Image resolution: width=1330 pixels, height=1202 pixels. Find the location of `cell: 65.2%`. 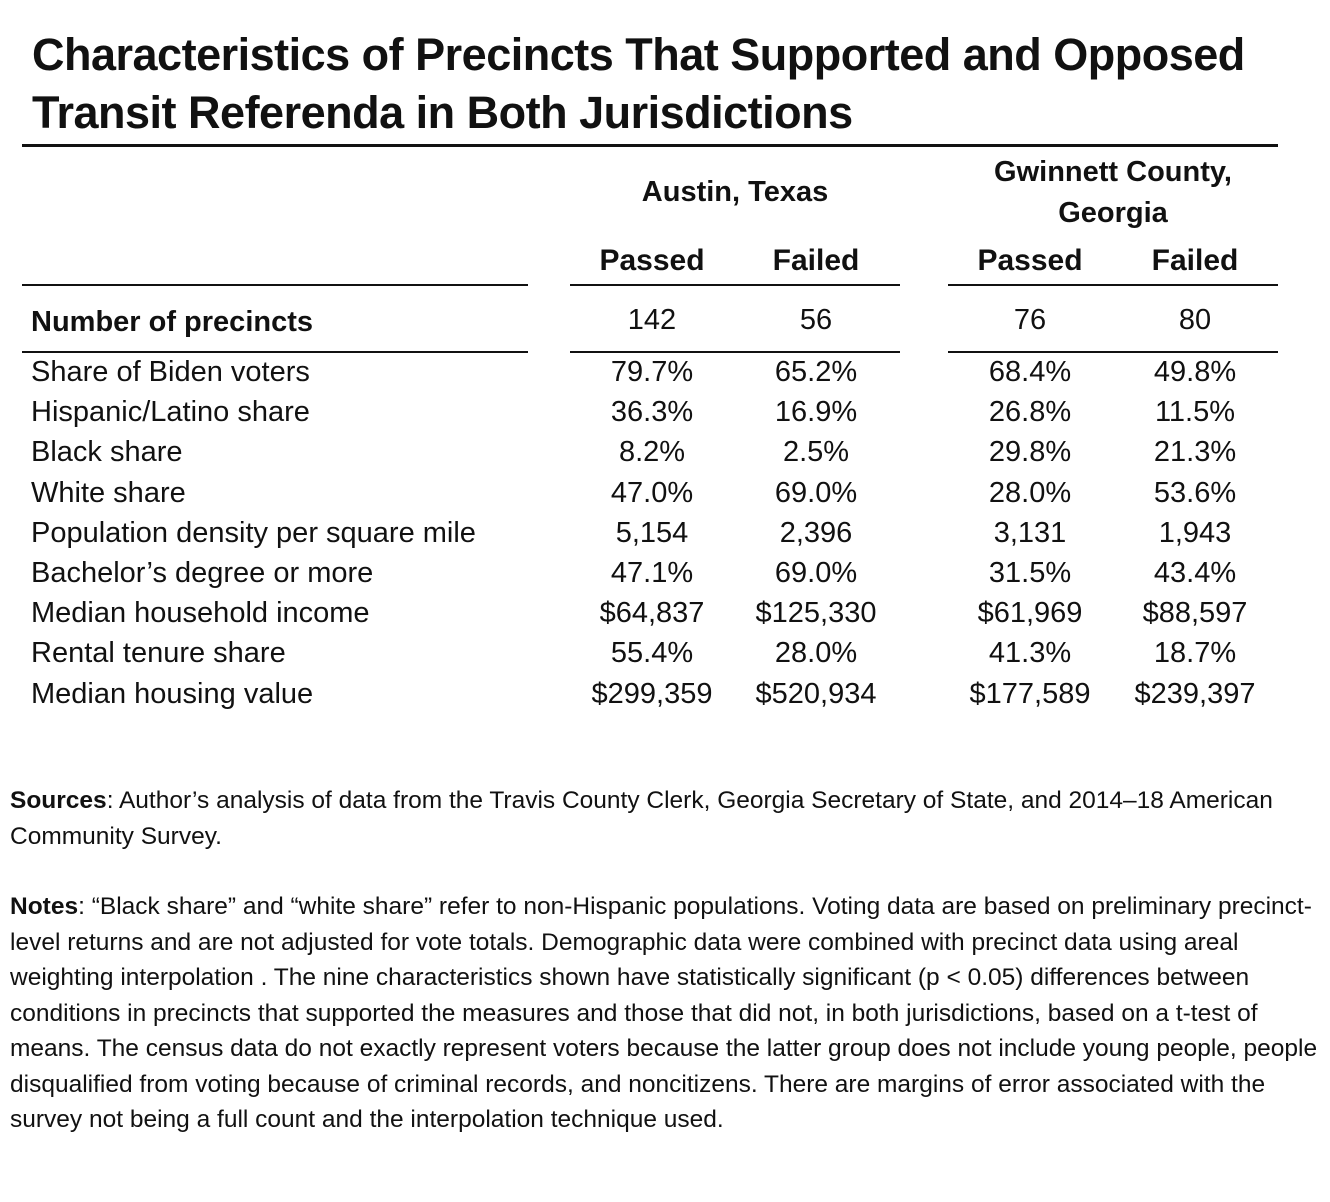

cell: 65.2% is located at coordinates (816, 372).